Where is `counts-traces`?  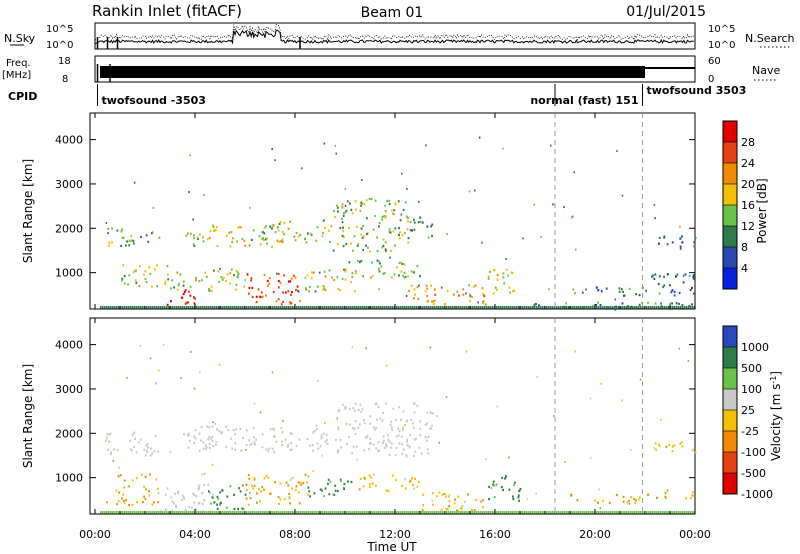 counts-traces is located at coordinates (394, 36).